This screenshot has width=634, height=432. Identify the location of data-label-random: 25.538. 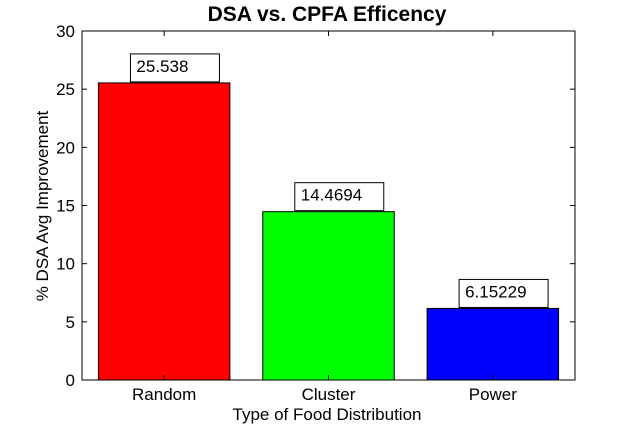
(174, 68).